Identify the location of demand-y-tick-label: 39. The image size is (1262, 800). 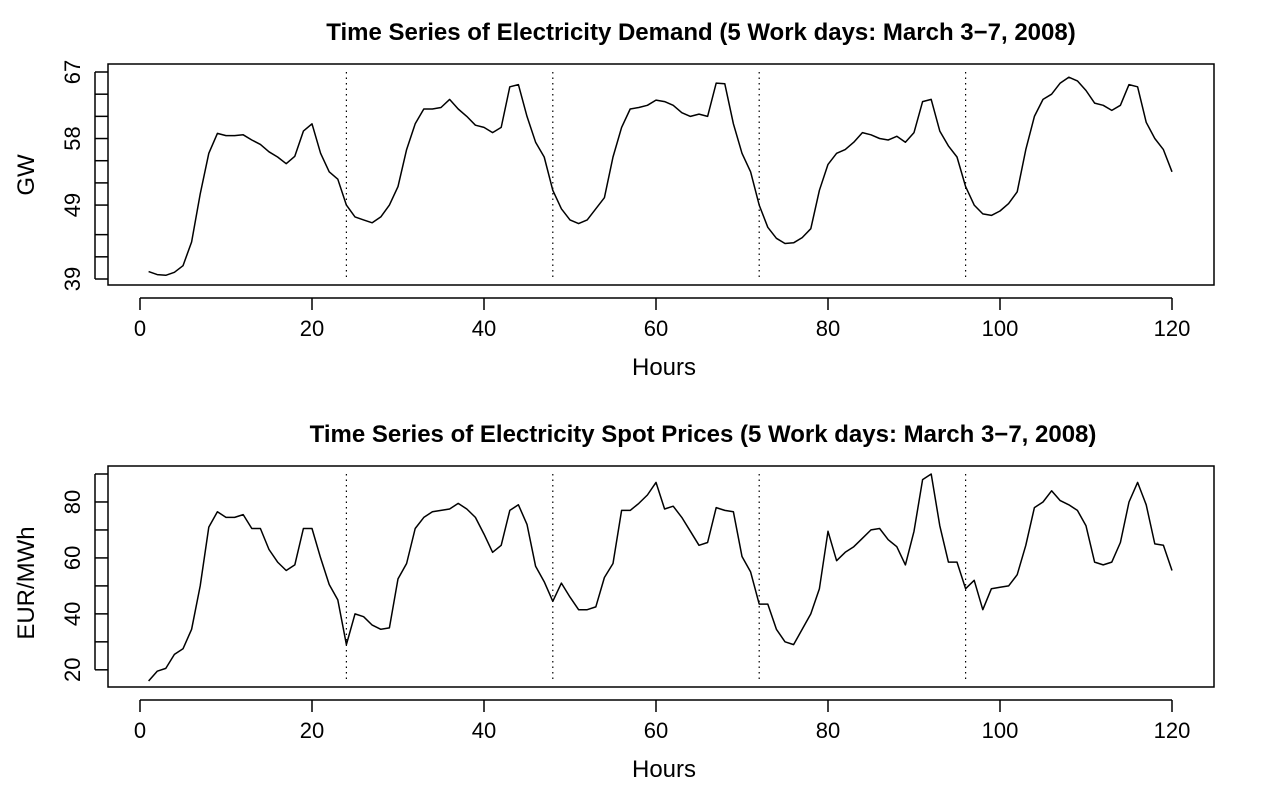
(72, 279).